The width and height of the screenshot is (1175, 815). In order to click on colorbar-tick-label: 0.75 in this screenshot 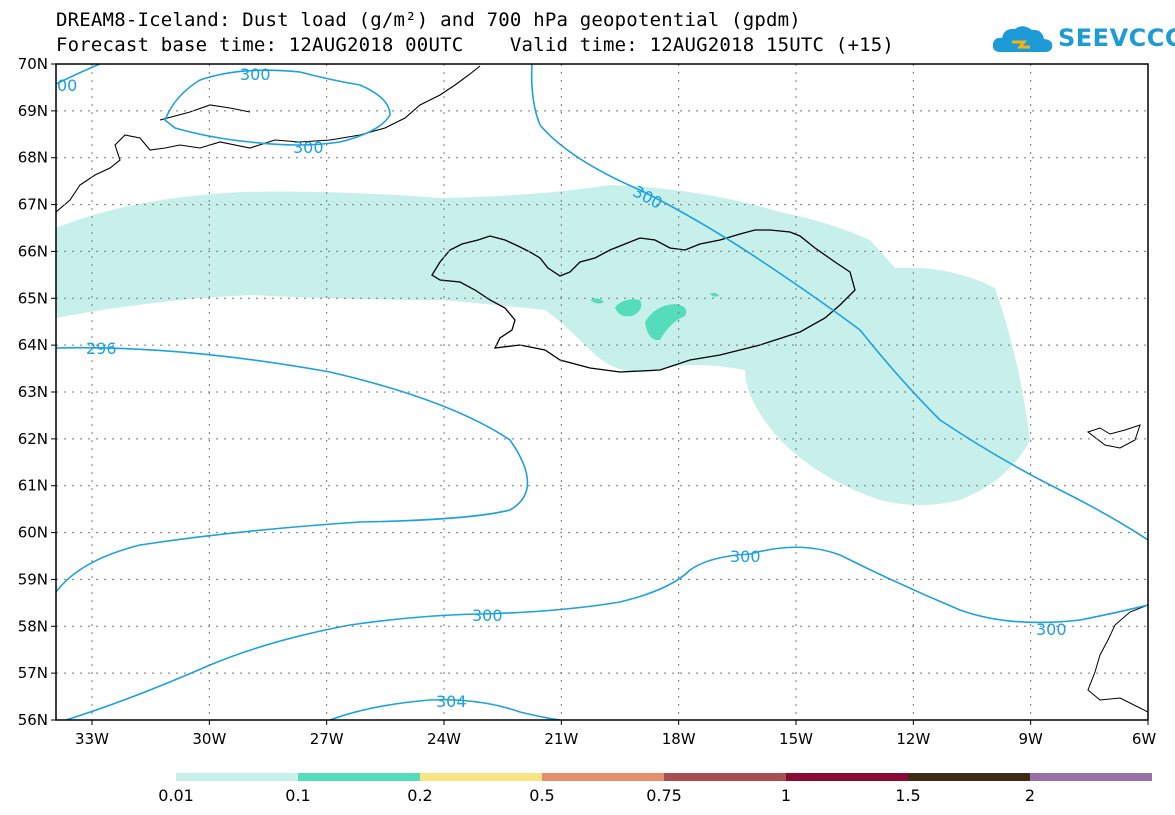, I will do `click(664, 795)`.